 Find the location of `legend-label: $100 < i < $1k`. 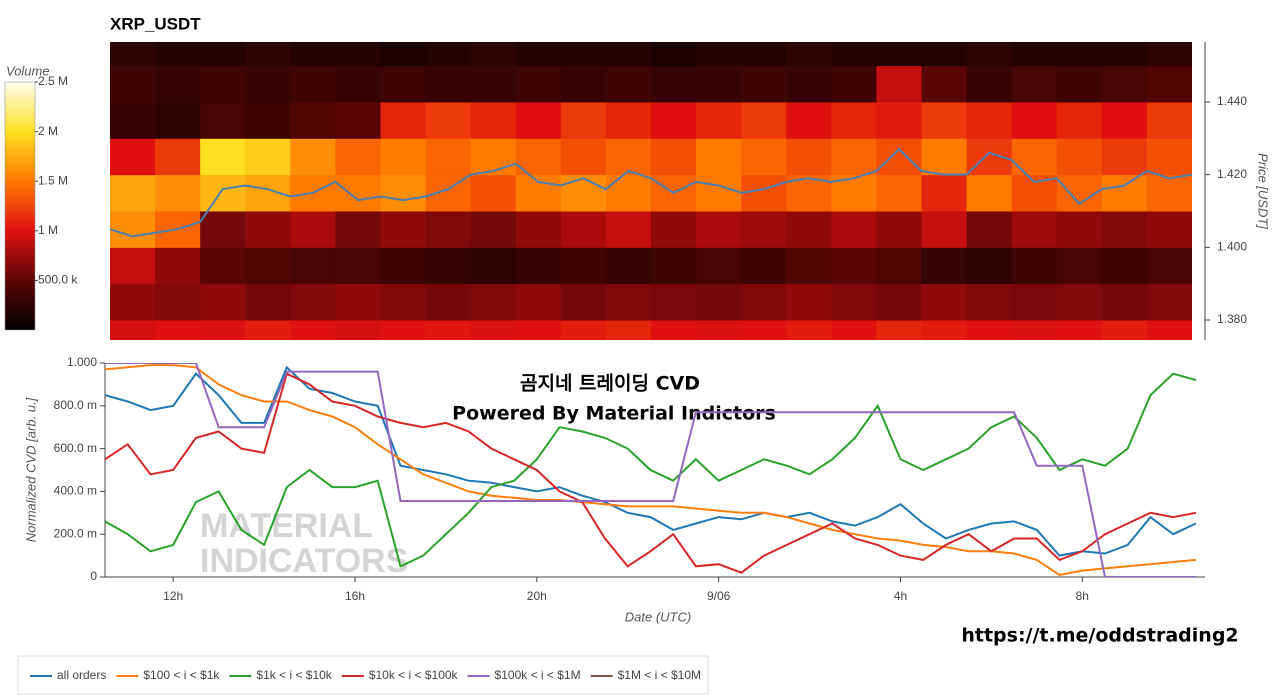

legend-label: $100 < i < $1k is located at coordinates (181, 675).